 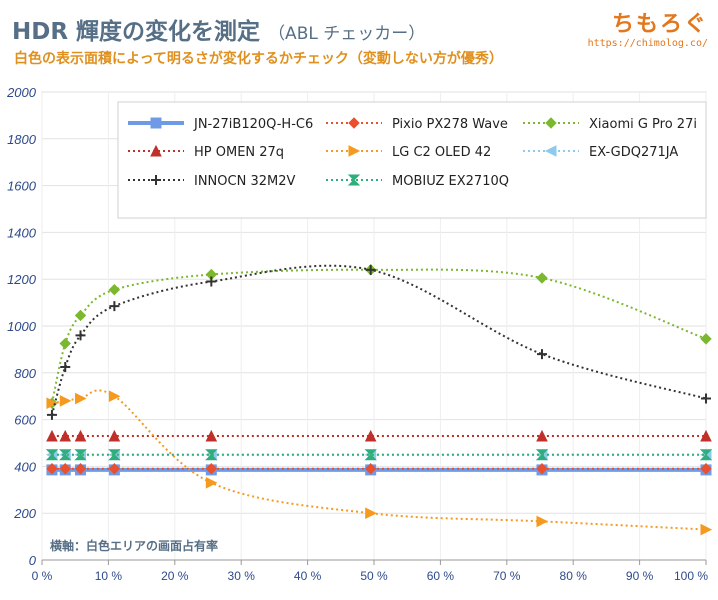 I want to click on legend-label: LG C2 OLED 42, so click(x=441, y=152).